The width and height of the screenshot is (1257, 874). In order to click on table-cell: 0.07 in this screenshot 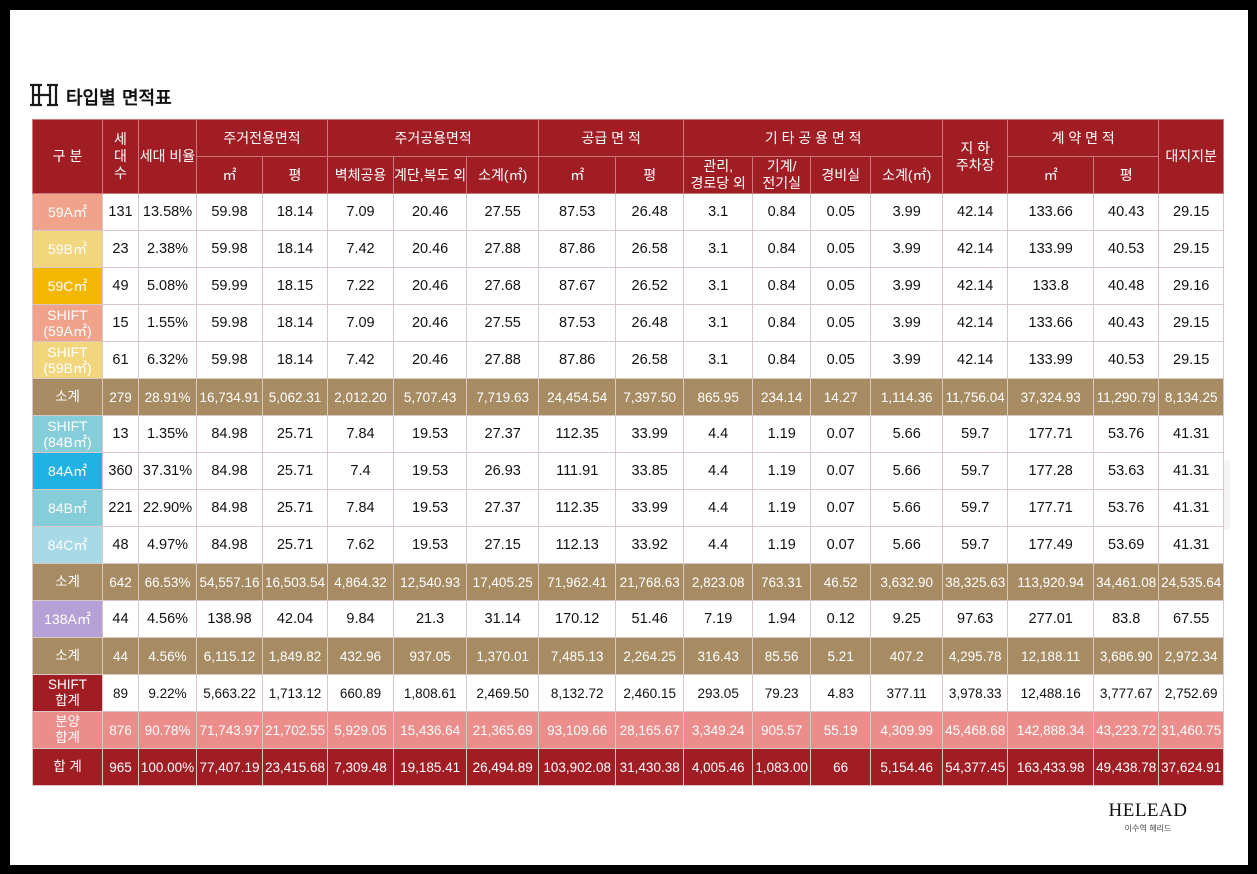, I will do `click(841, 545)`.